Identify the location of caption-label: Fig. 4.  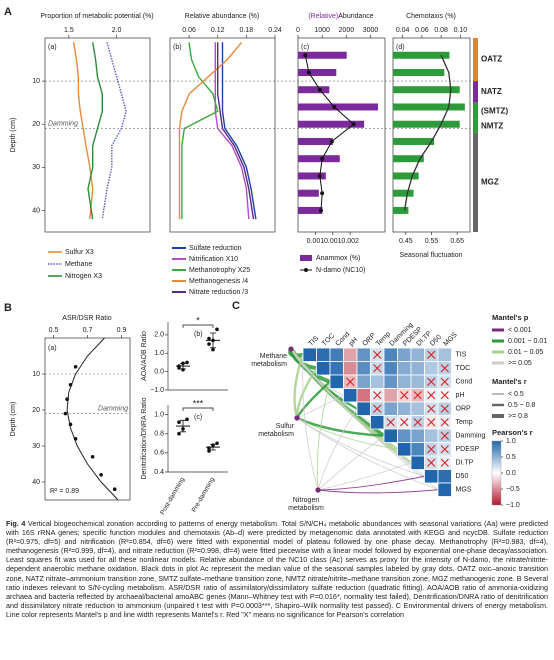
(16, 523).